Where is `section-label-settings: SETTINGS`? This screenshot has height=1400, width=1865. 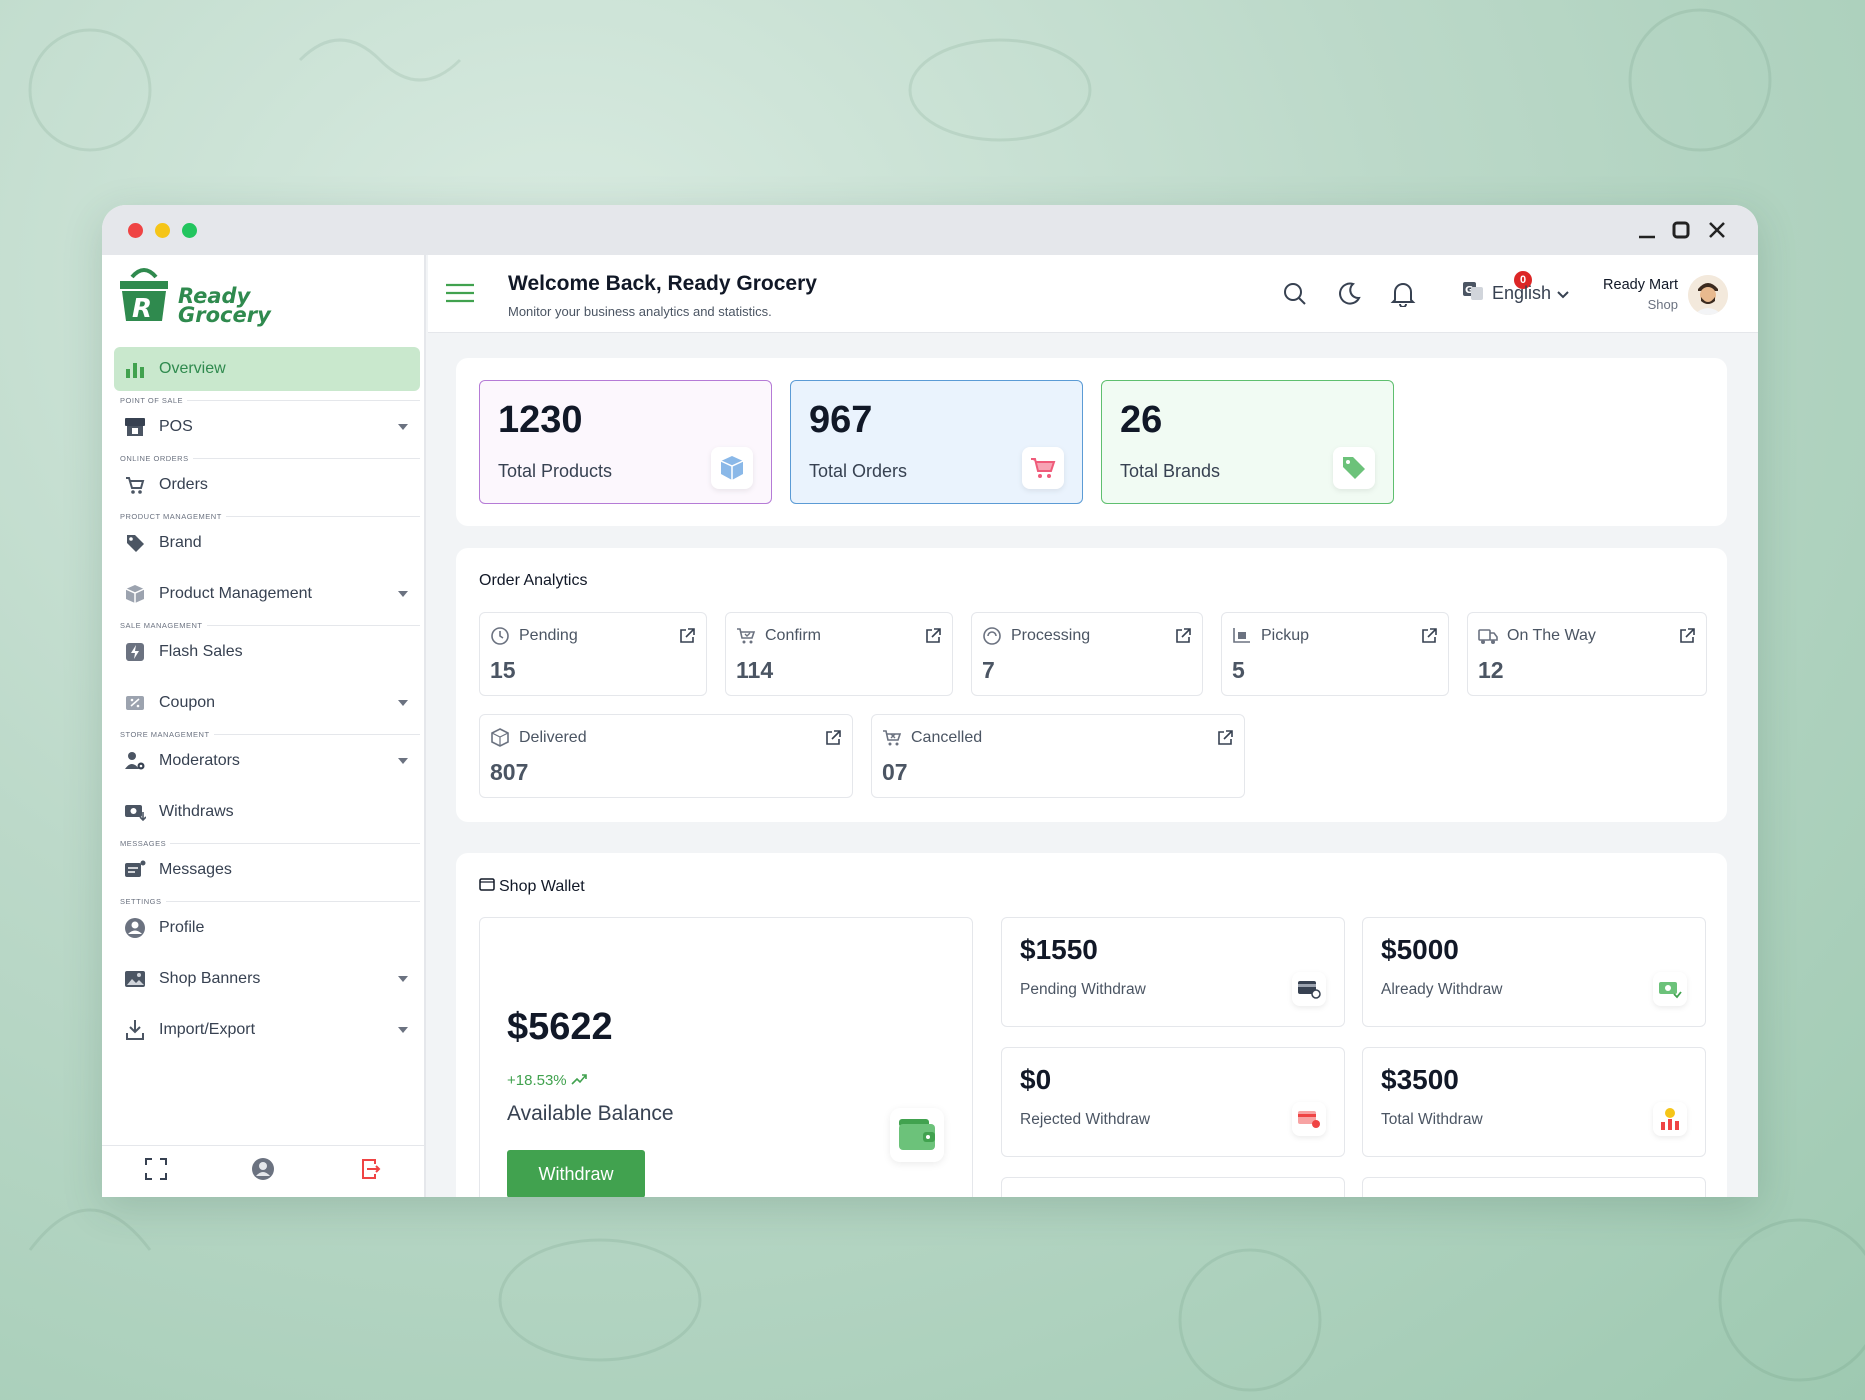 section-label-settings: SETTINGS is located at coordinates (267, 901).